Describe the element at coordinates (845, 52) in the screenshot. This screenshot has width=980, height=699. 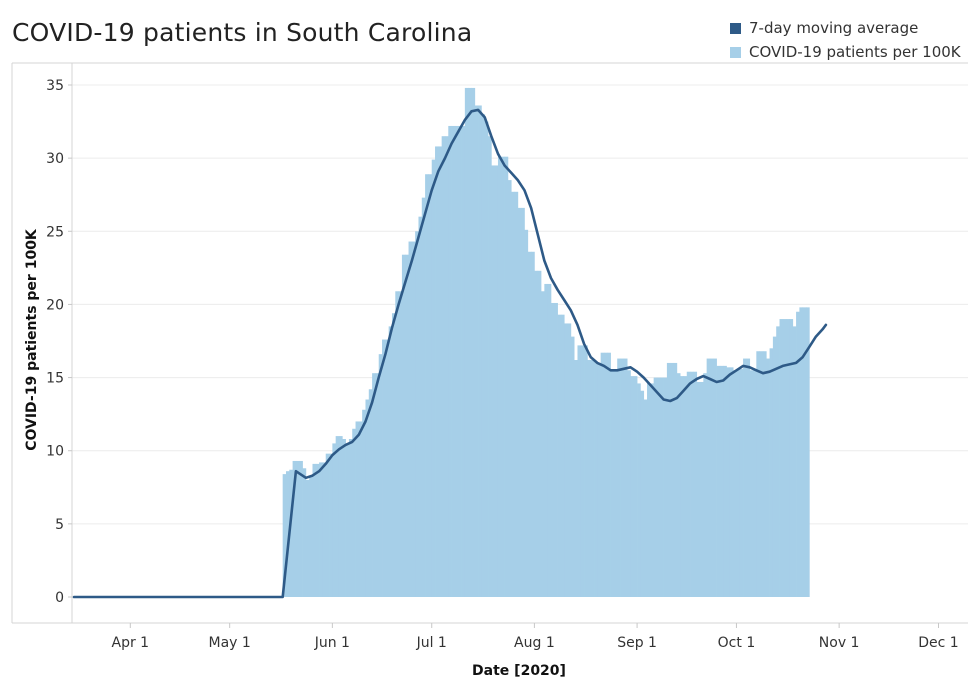
I see `legend-item-patients: COVID-19 patients per 100K` at that location.